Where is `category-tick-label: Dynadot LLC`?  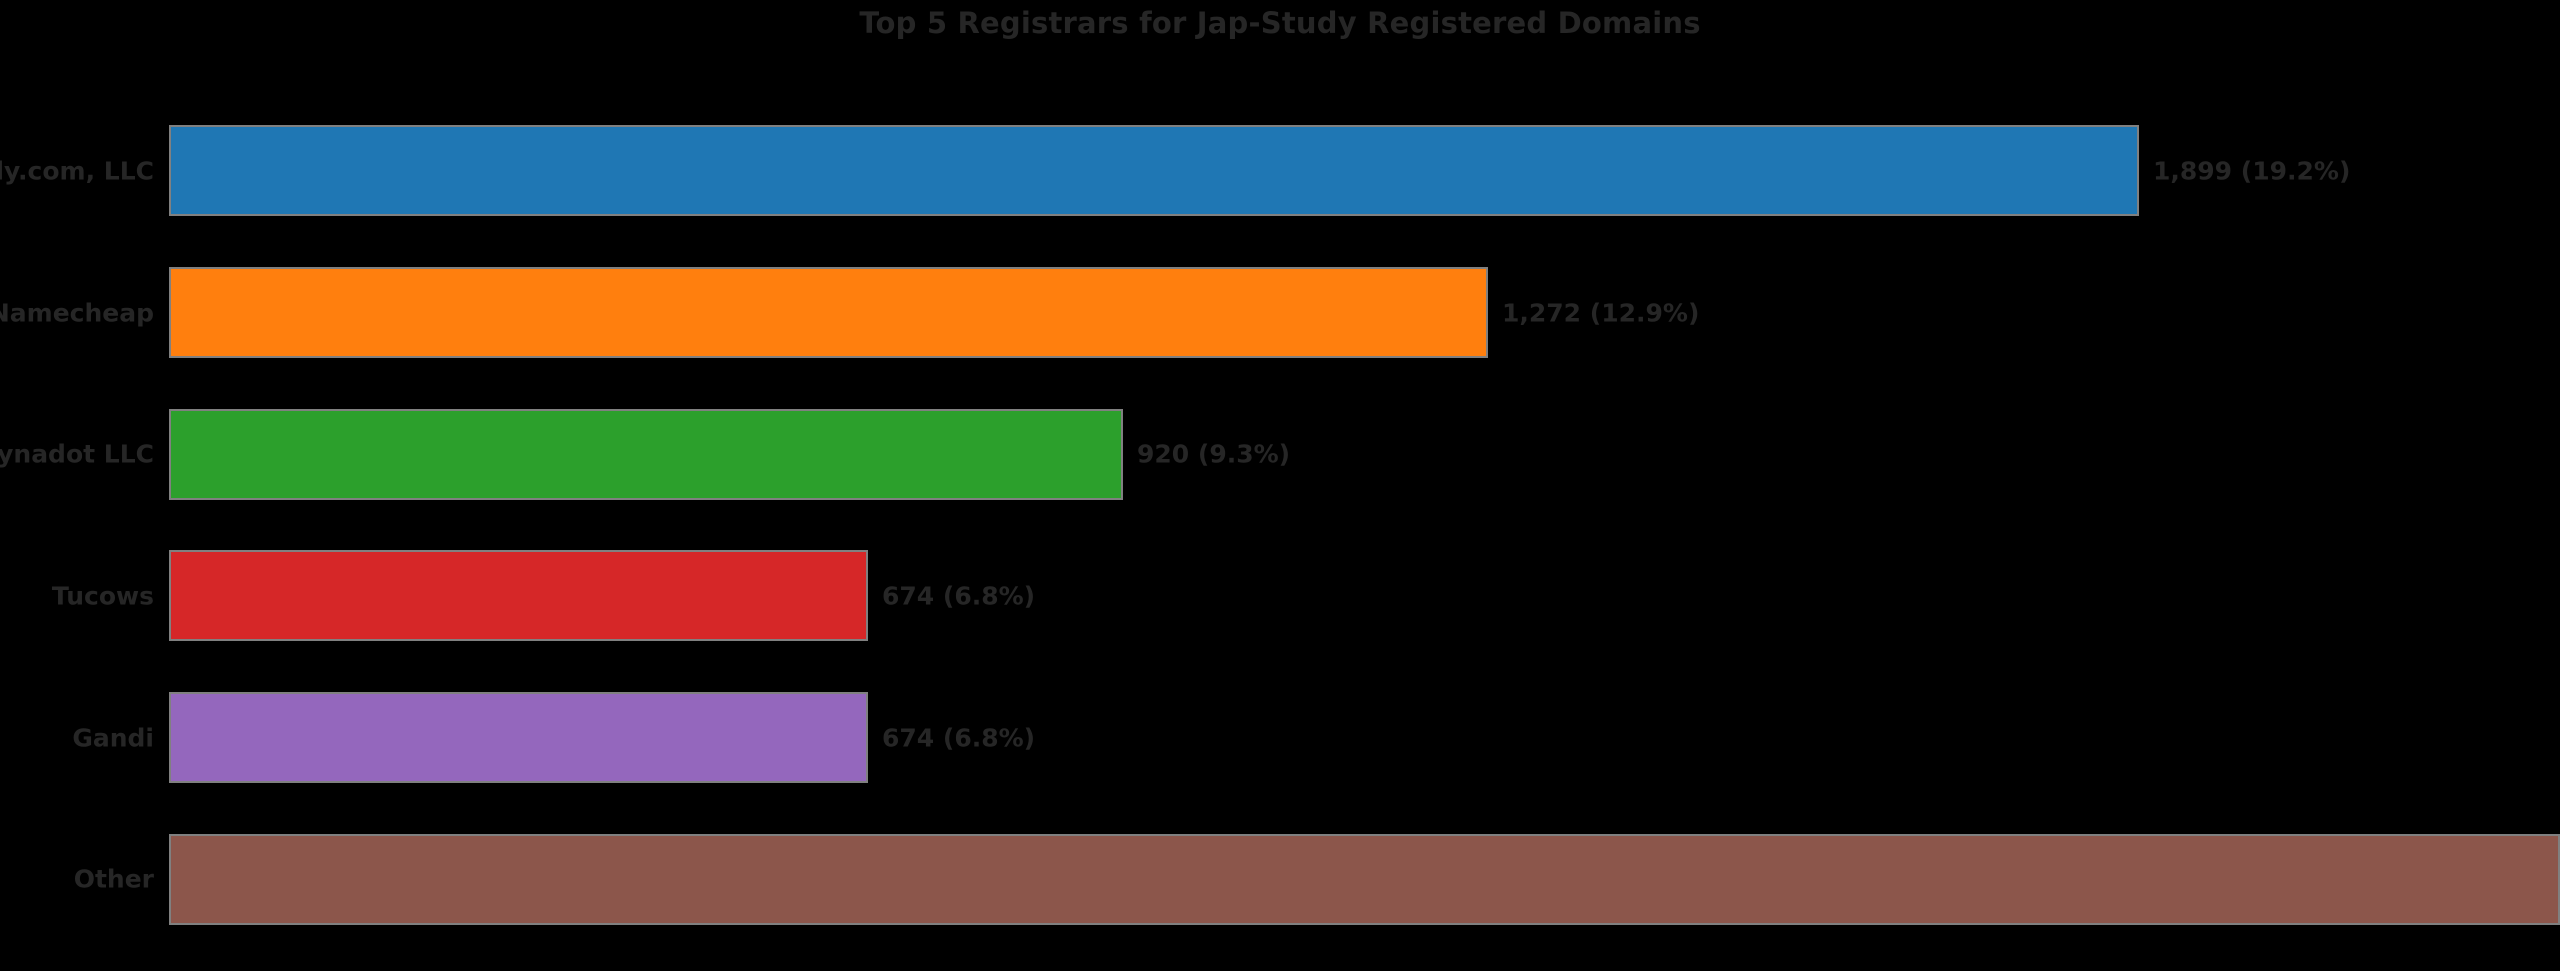 category-tick-label: Dynadot LLC is located at coordinates (77, 454).